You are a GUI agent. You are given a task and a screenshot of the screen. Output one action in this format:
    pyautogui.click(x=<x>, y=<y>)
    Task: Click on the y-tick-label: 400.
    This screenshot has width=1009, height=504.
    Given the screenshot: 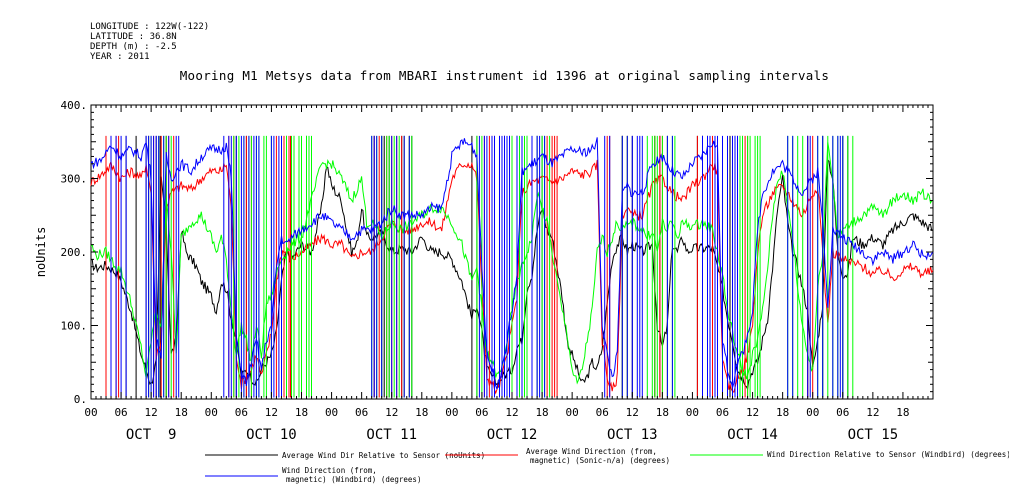 What is the action you would take?
    pyautogui.click(x=74, y=105)
    